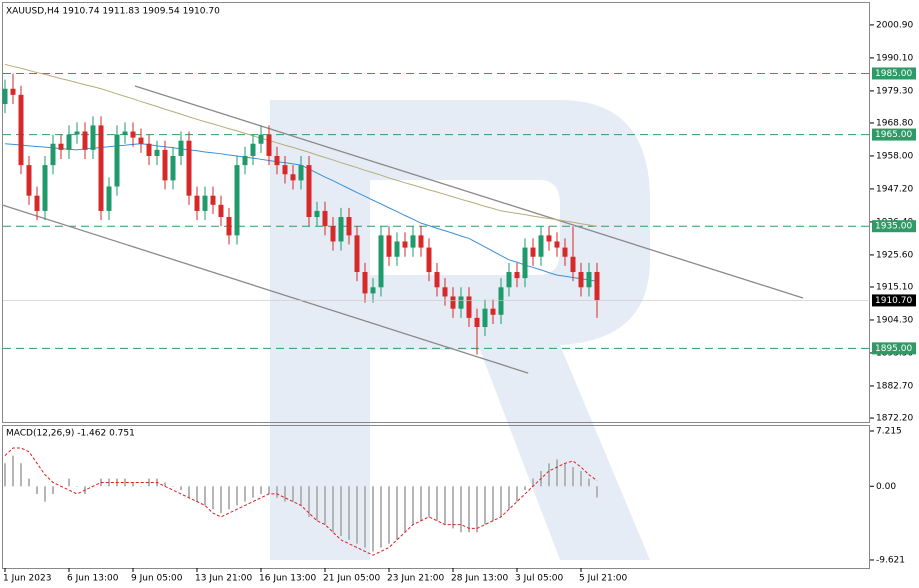  I want to click on x-tick-label: 3 Jul 05:00, so click(539, 579).